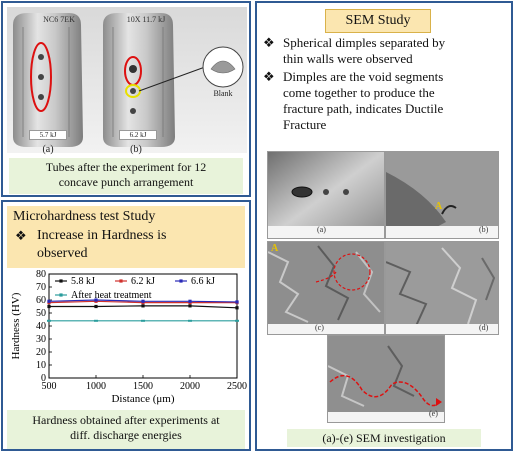  What do you see at coordinates (384, 438) in the screenshot?
I see `sem-caption: (a)-(e) SEM investigation` at bounding box center [384, 438].